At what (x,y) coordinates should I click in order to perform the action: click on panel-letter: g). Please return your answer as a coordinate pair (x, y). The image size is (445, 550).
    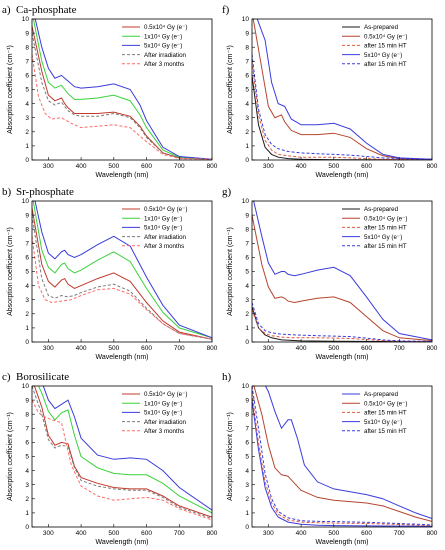
    Looking at the image, I should click on (227, 192).